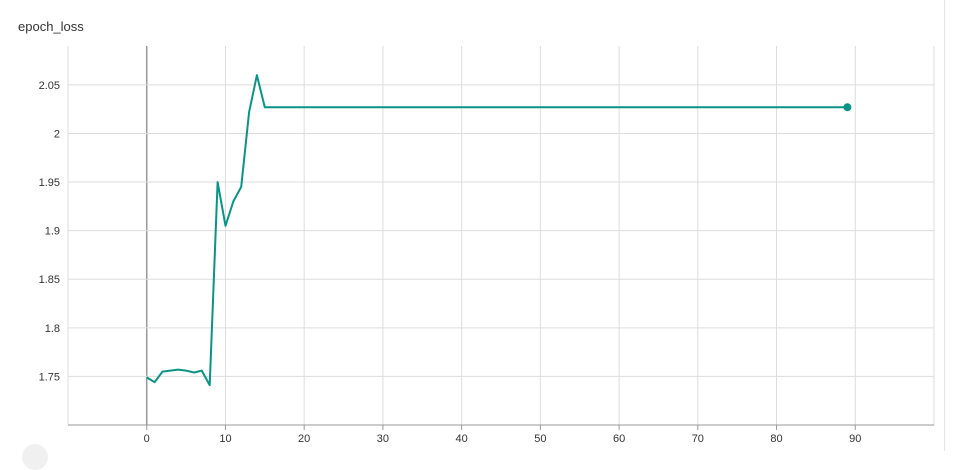 This screenshot has width=955, height=470. Describe the element at coordinates (847, 107) in the screenshot. I see `last-point-marker` at that location.